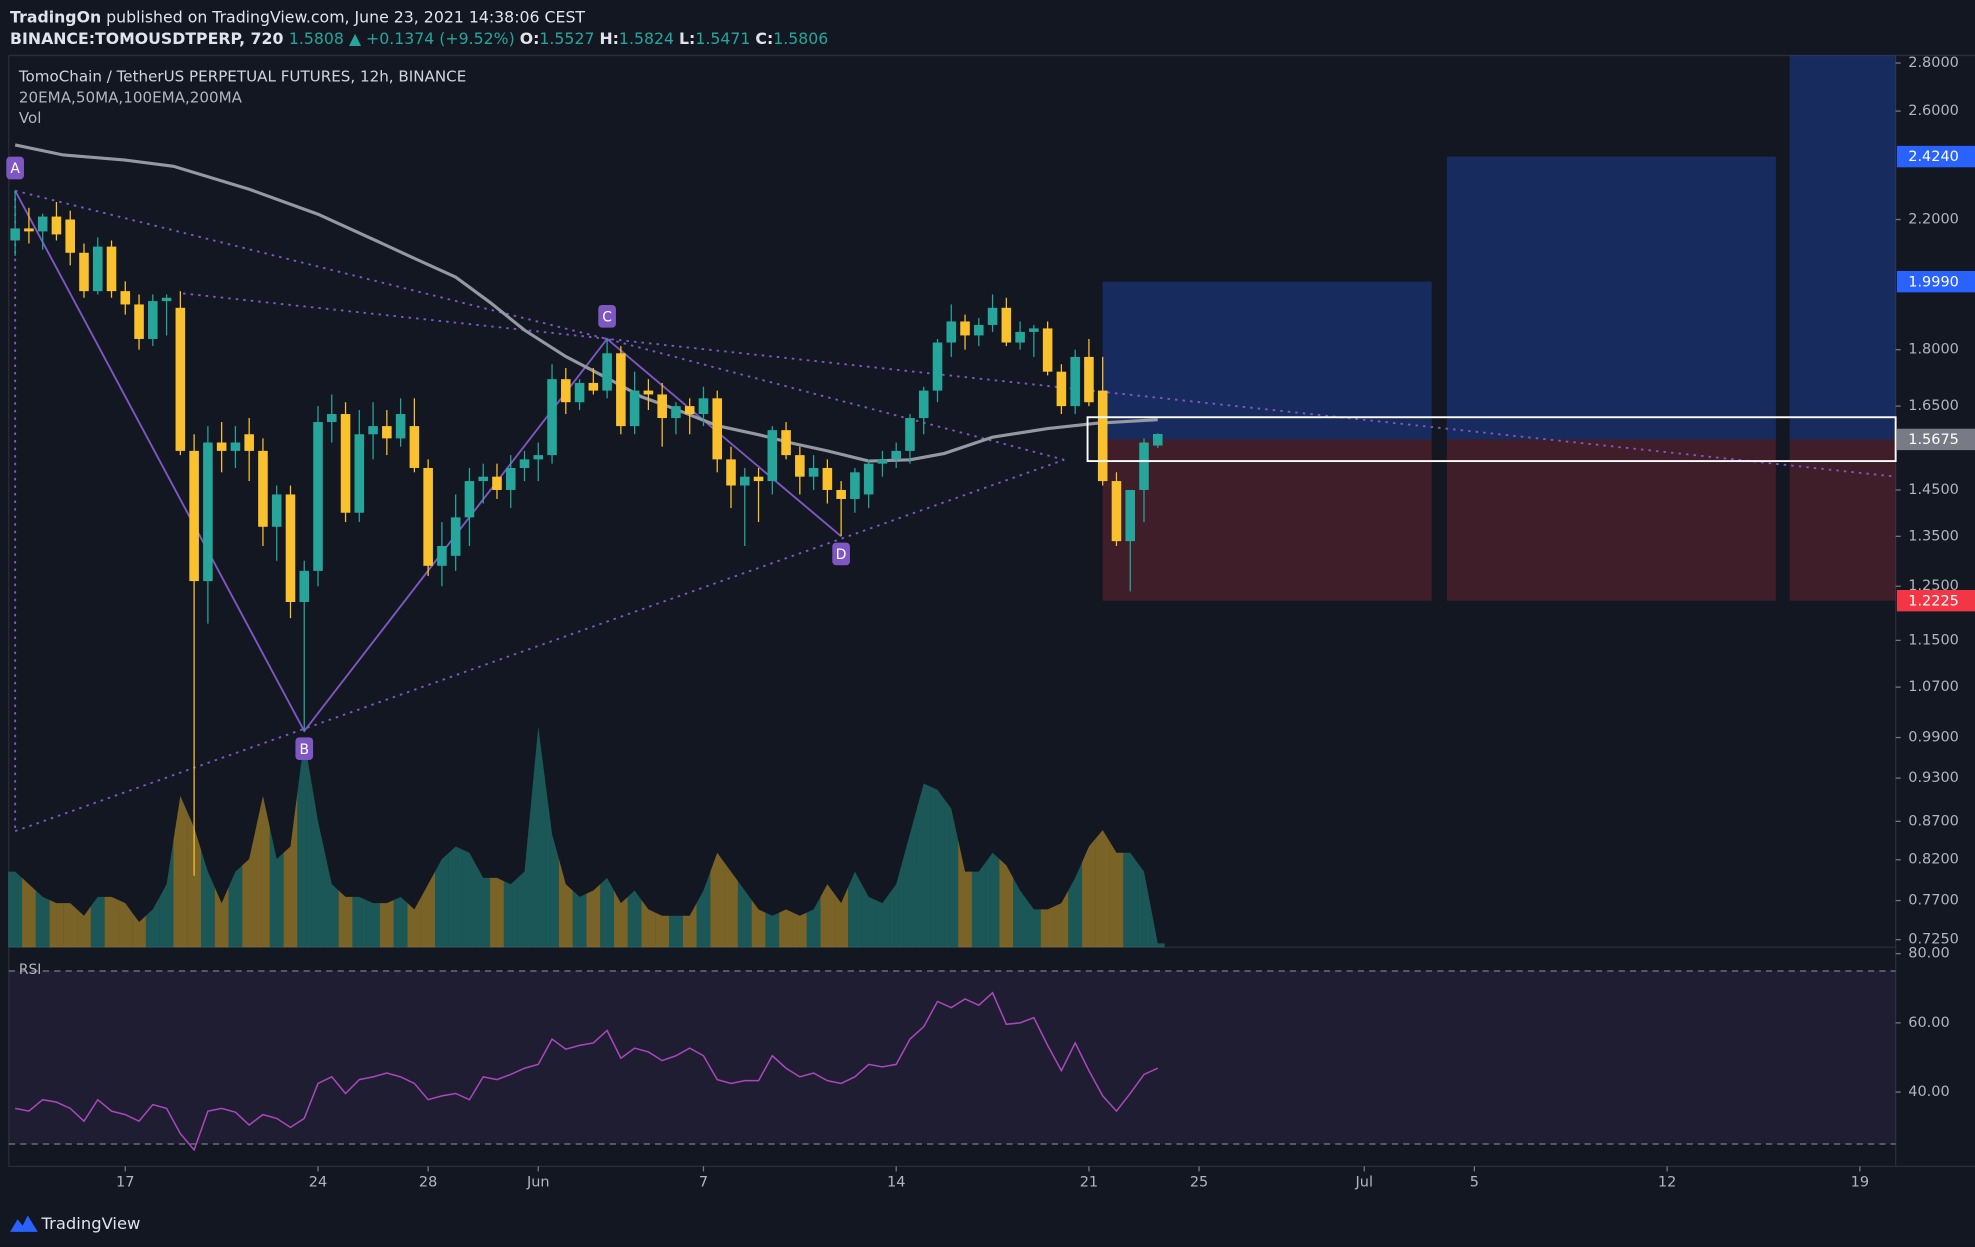 The width and height of the screenshot is (1975, 1247). I want to click on x-tick-label: 28, so click(428, 1183).